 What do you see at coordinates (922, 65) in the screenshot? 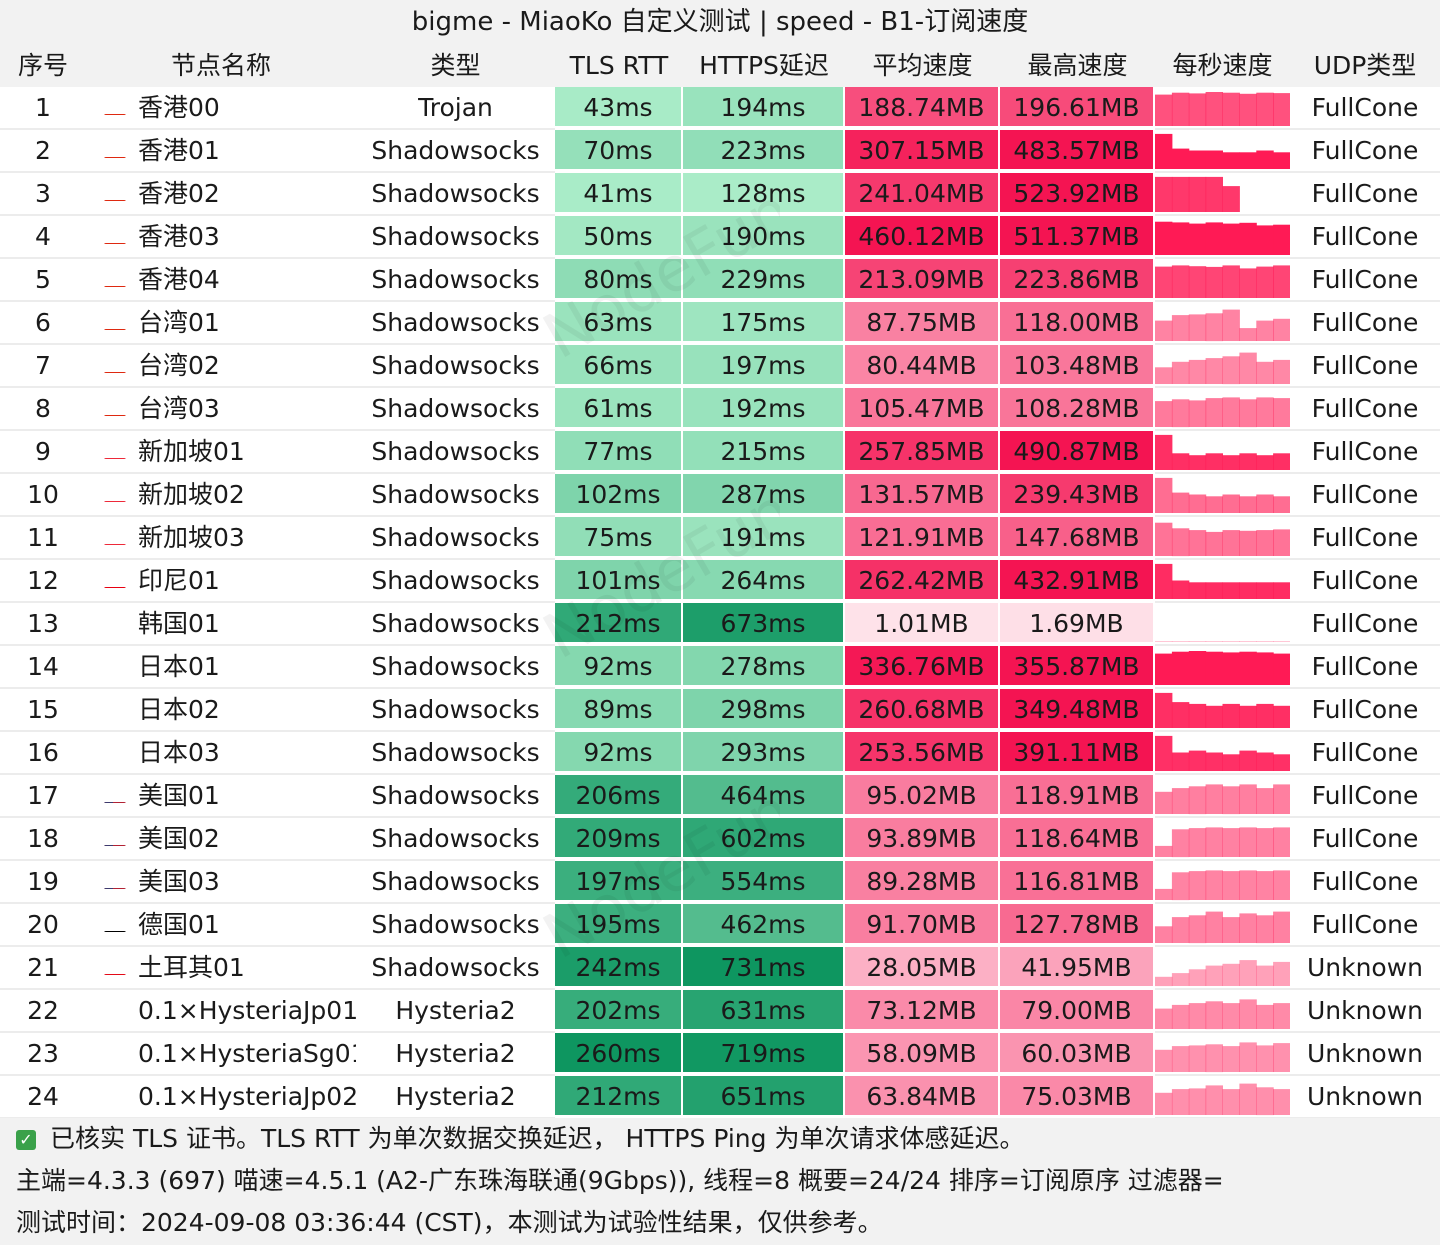
I see `column-header-avg: 平均速度` at bounding box center [922, 65].